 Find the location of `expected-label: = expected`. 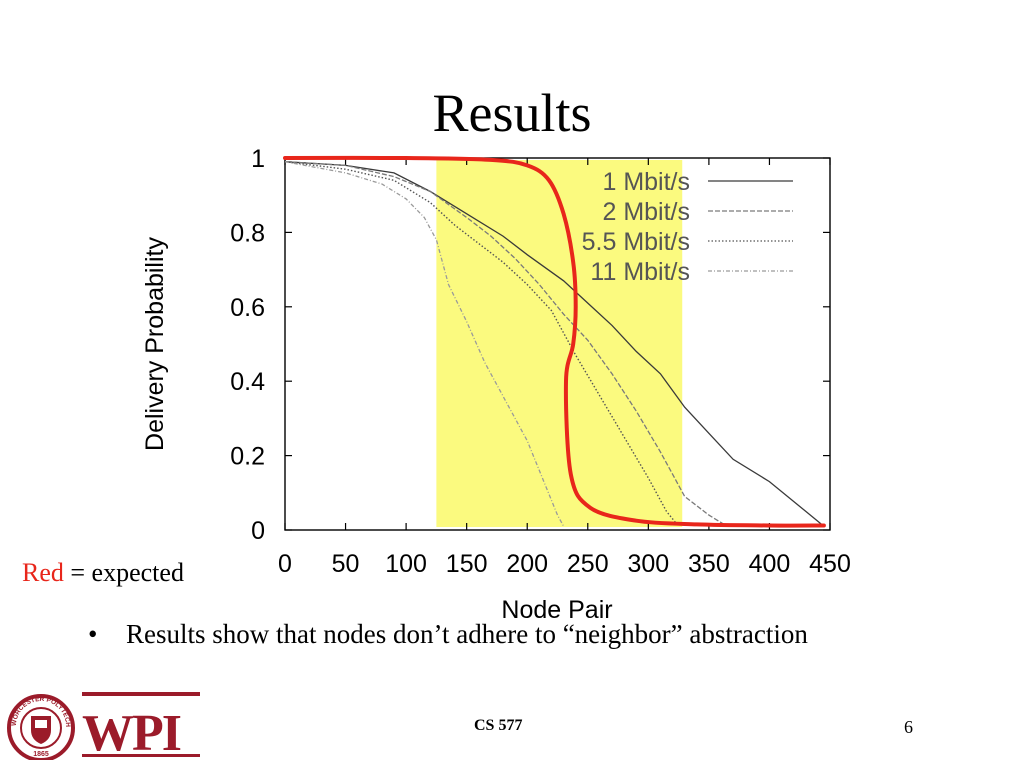

expected-label: = expected is located at coordinates (123, 572).